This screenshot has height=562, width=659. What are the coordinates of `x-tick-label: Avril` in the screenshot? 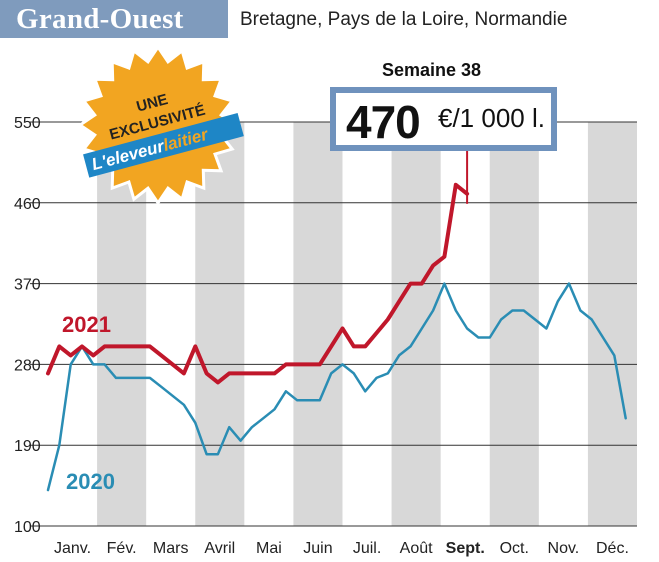 It's located at (219, 548).